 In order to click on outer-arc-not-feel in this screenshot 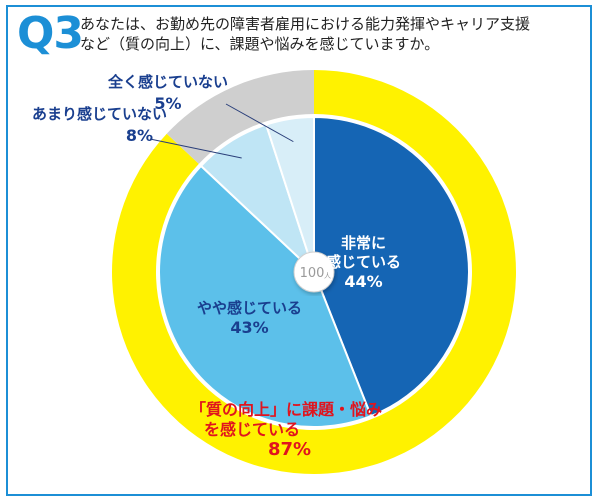, I will do `click(240, 117)`.